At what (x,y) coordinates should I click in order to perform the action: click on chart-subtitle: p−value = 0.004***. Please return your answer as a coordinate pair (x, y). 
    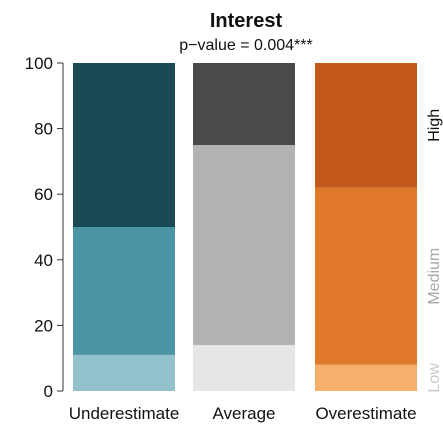
    Looking at the image, I should click on (245, 45).